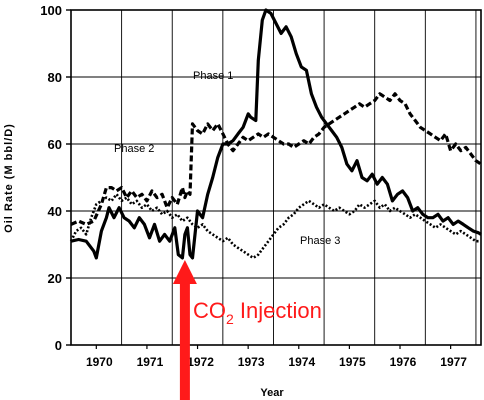 This screenshot has height=400, width=484. I want to click on y-tick-label: 0, so click(58, 345).